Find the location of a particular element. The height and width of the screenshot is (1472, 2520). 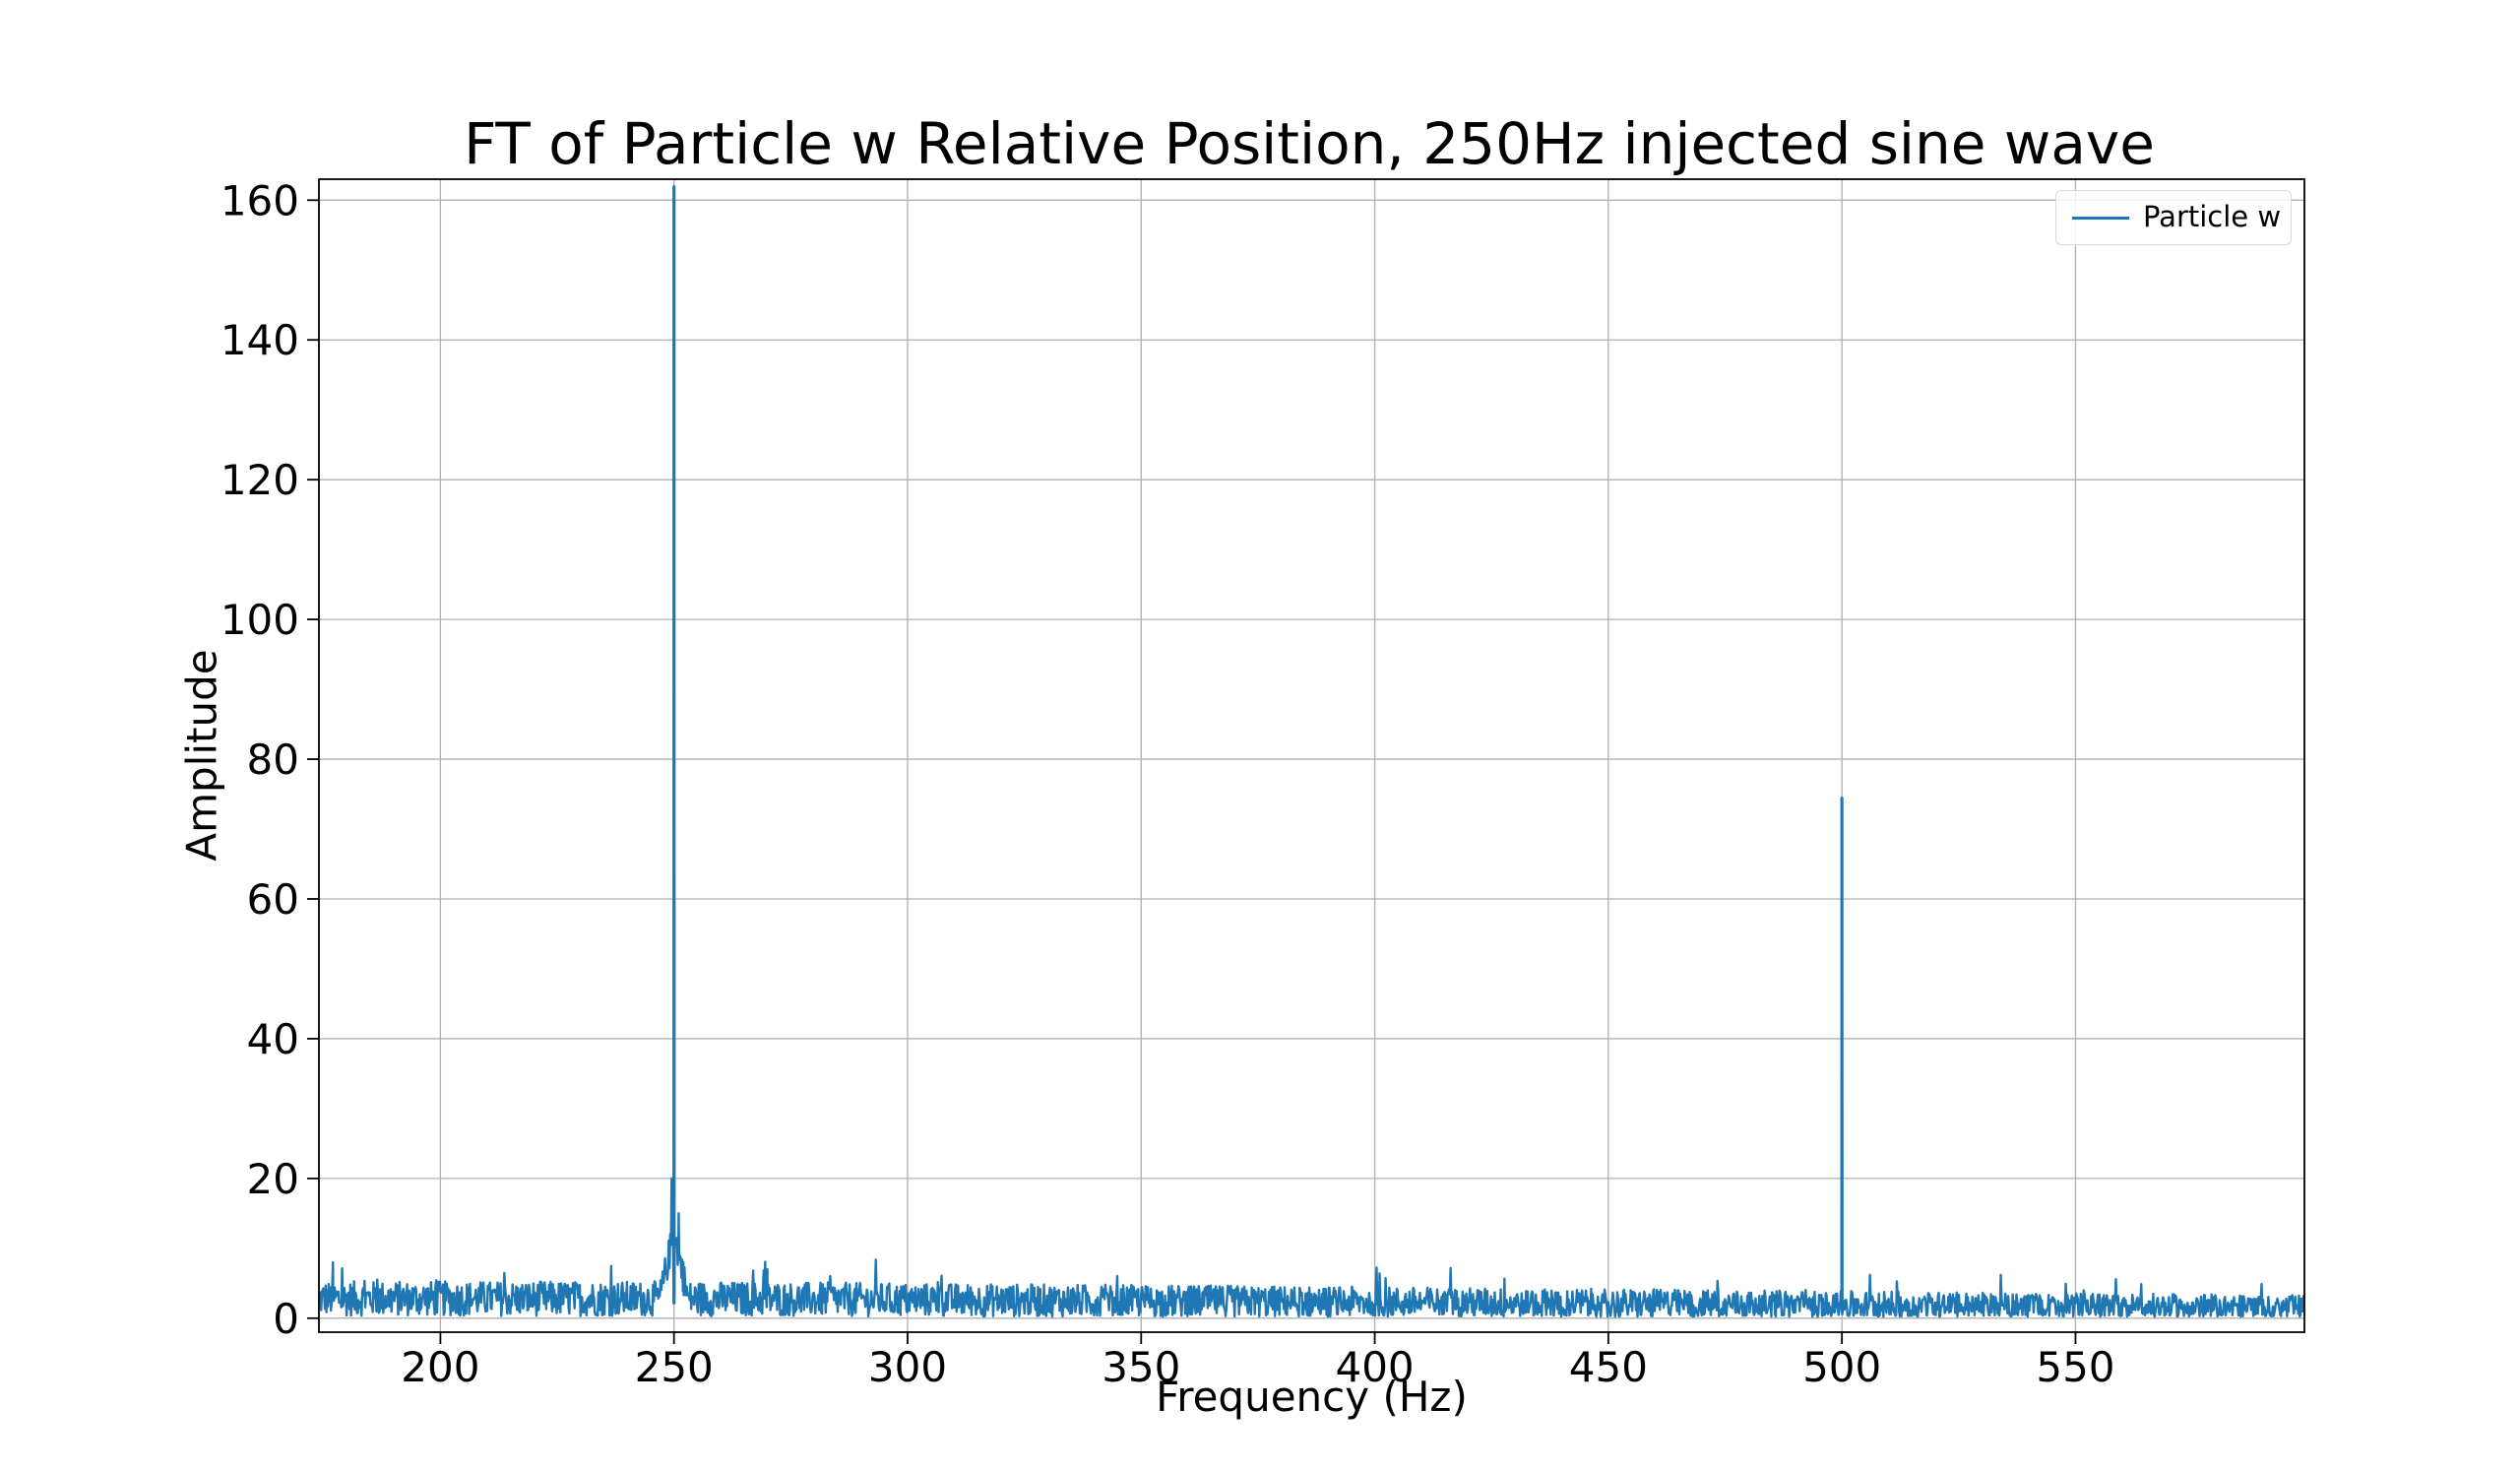

x-tick-label: 200 is located at coordinates (440, 1367).